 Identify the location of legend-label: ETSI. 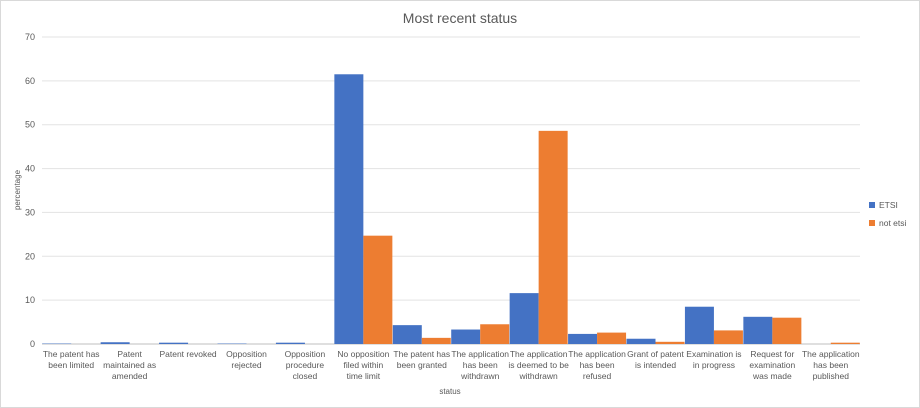
(888, 205).